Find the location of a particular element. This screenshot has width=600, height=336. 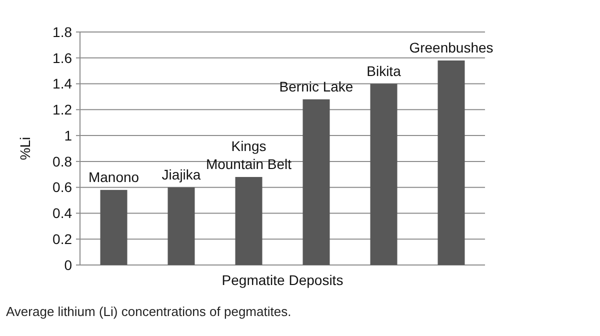

x-tick-label: Bikita is located at coordinates (384, 70).